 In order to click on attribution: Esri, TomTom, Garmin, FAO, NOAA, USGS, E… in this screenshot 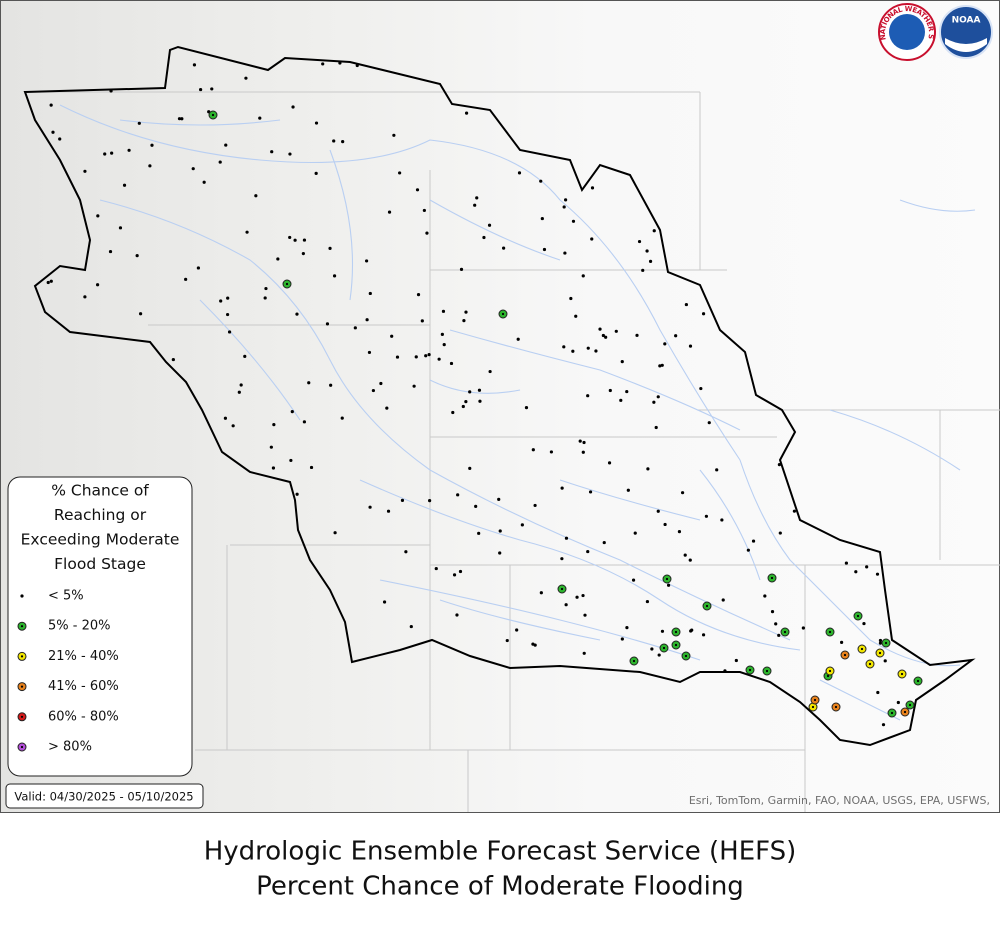, I will do `click(839, 800)`.